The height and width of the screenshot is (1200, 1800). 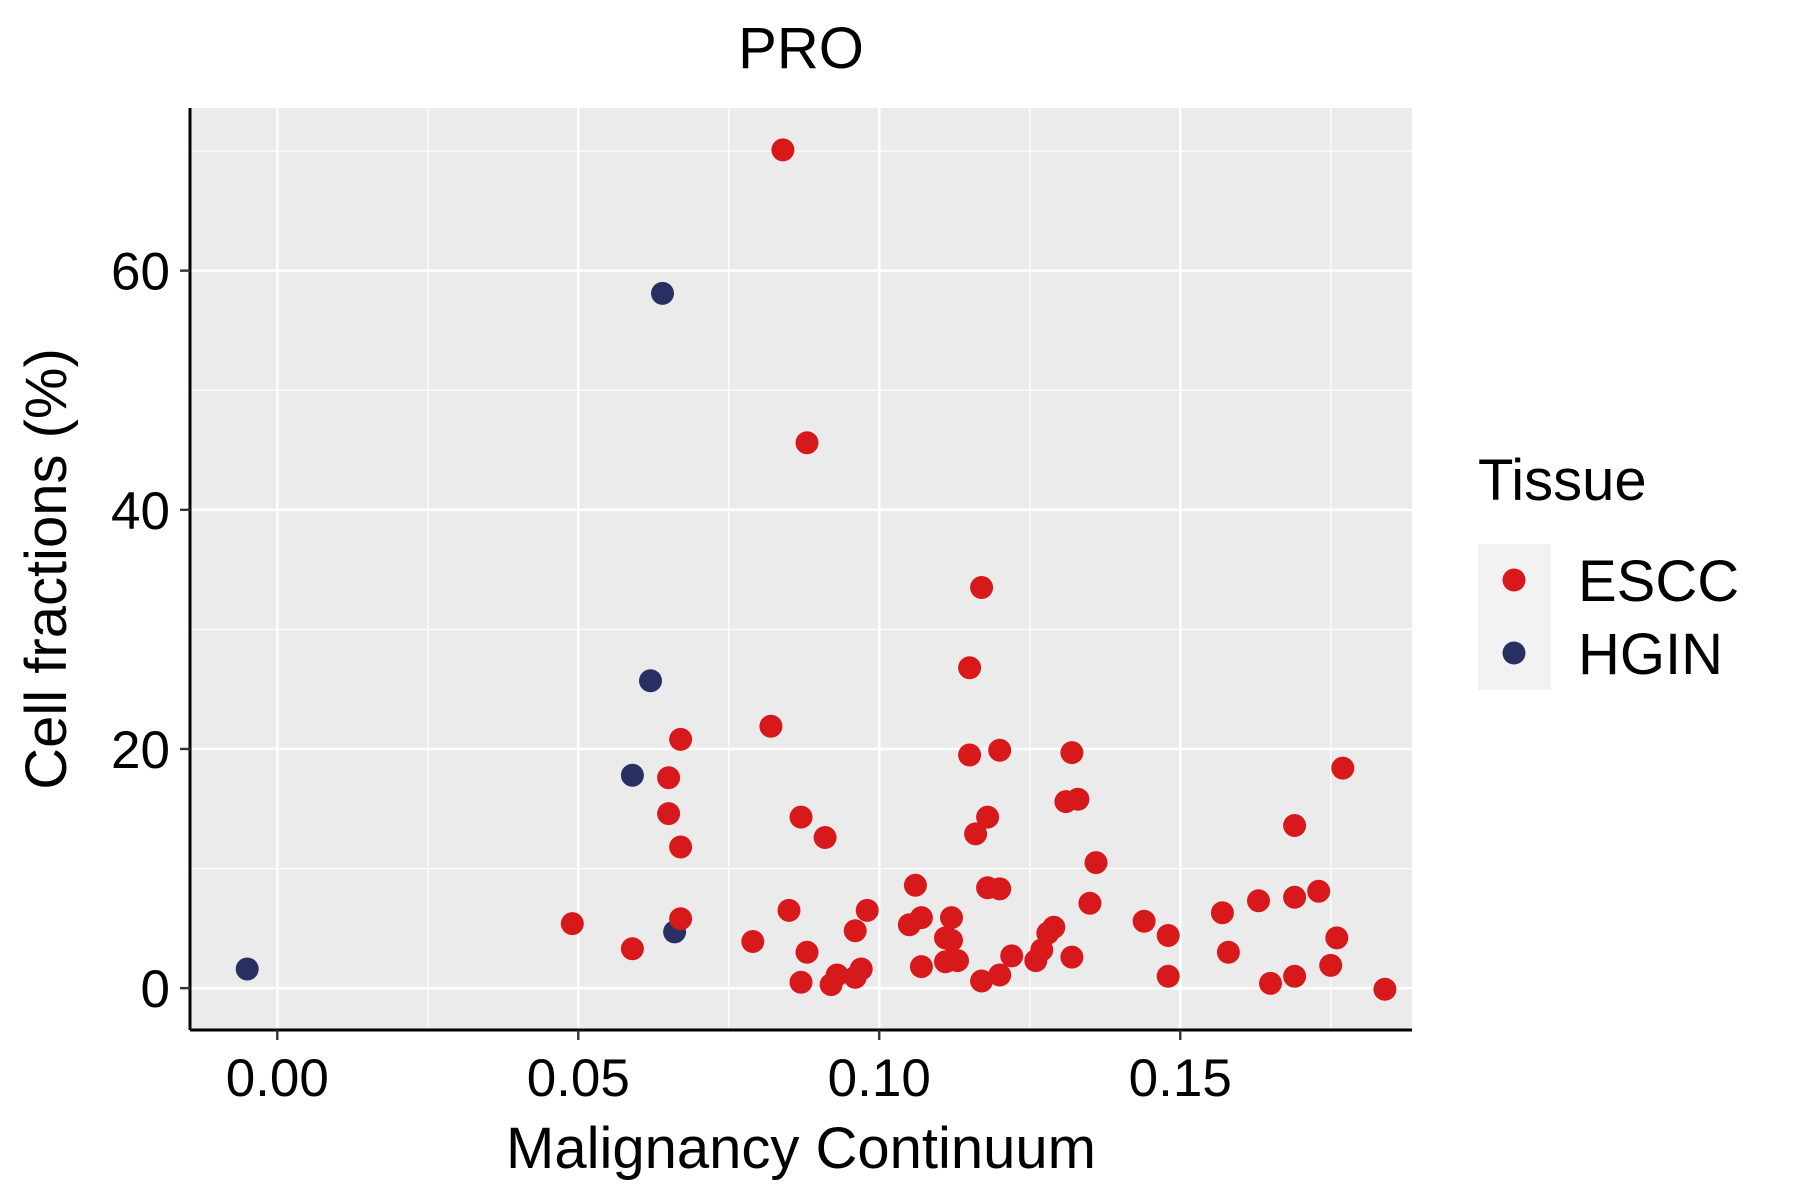 What do you see at coordinates (1180, 1078) in the screenshot?
I see `x-tick-label: 0.15` at bounding box center [1180, 1078].